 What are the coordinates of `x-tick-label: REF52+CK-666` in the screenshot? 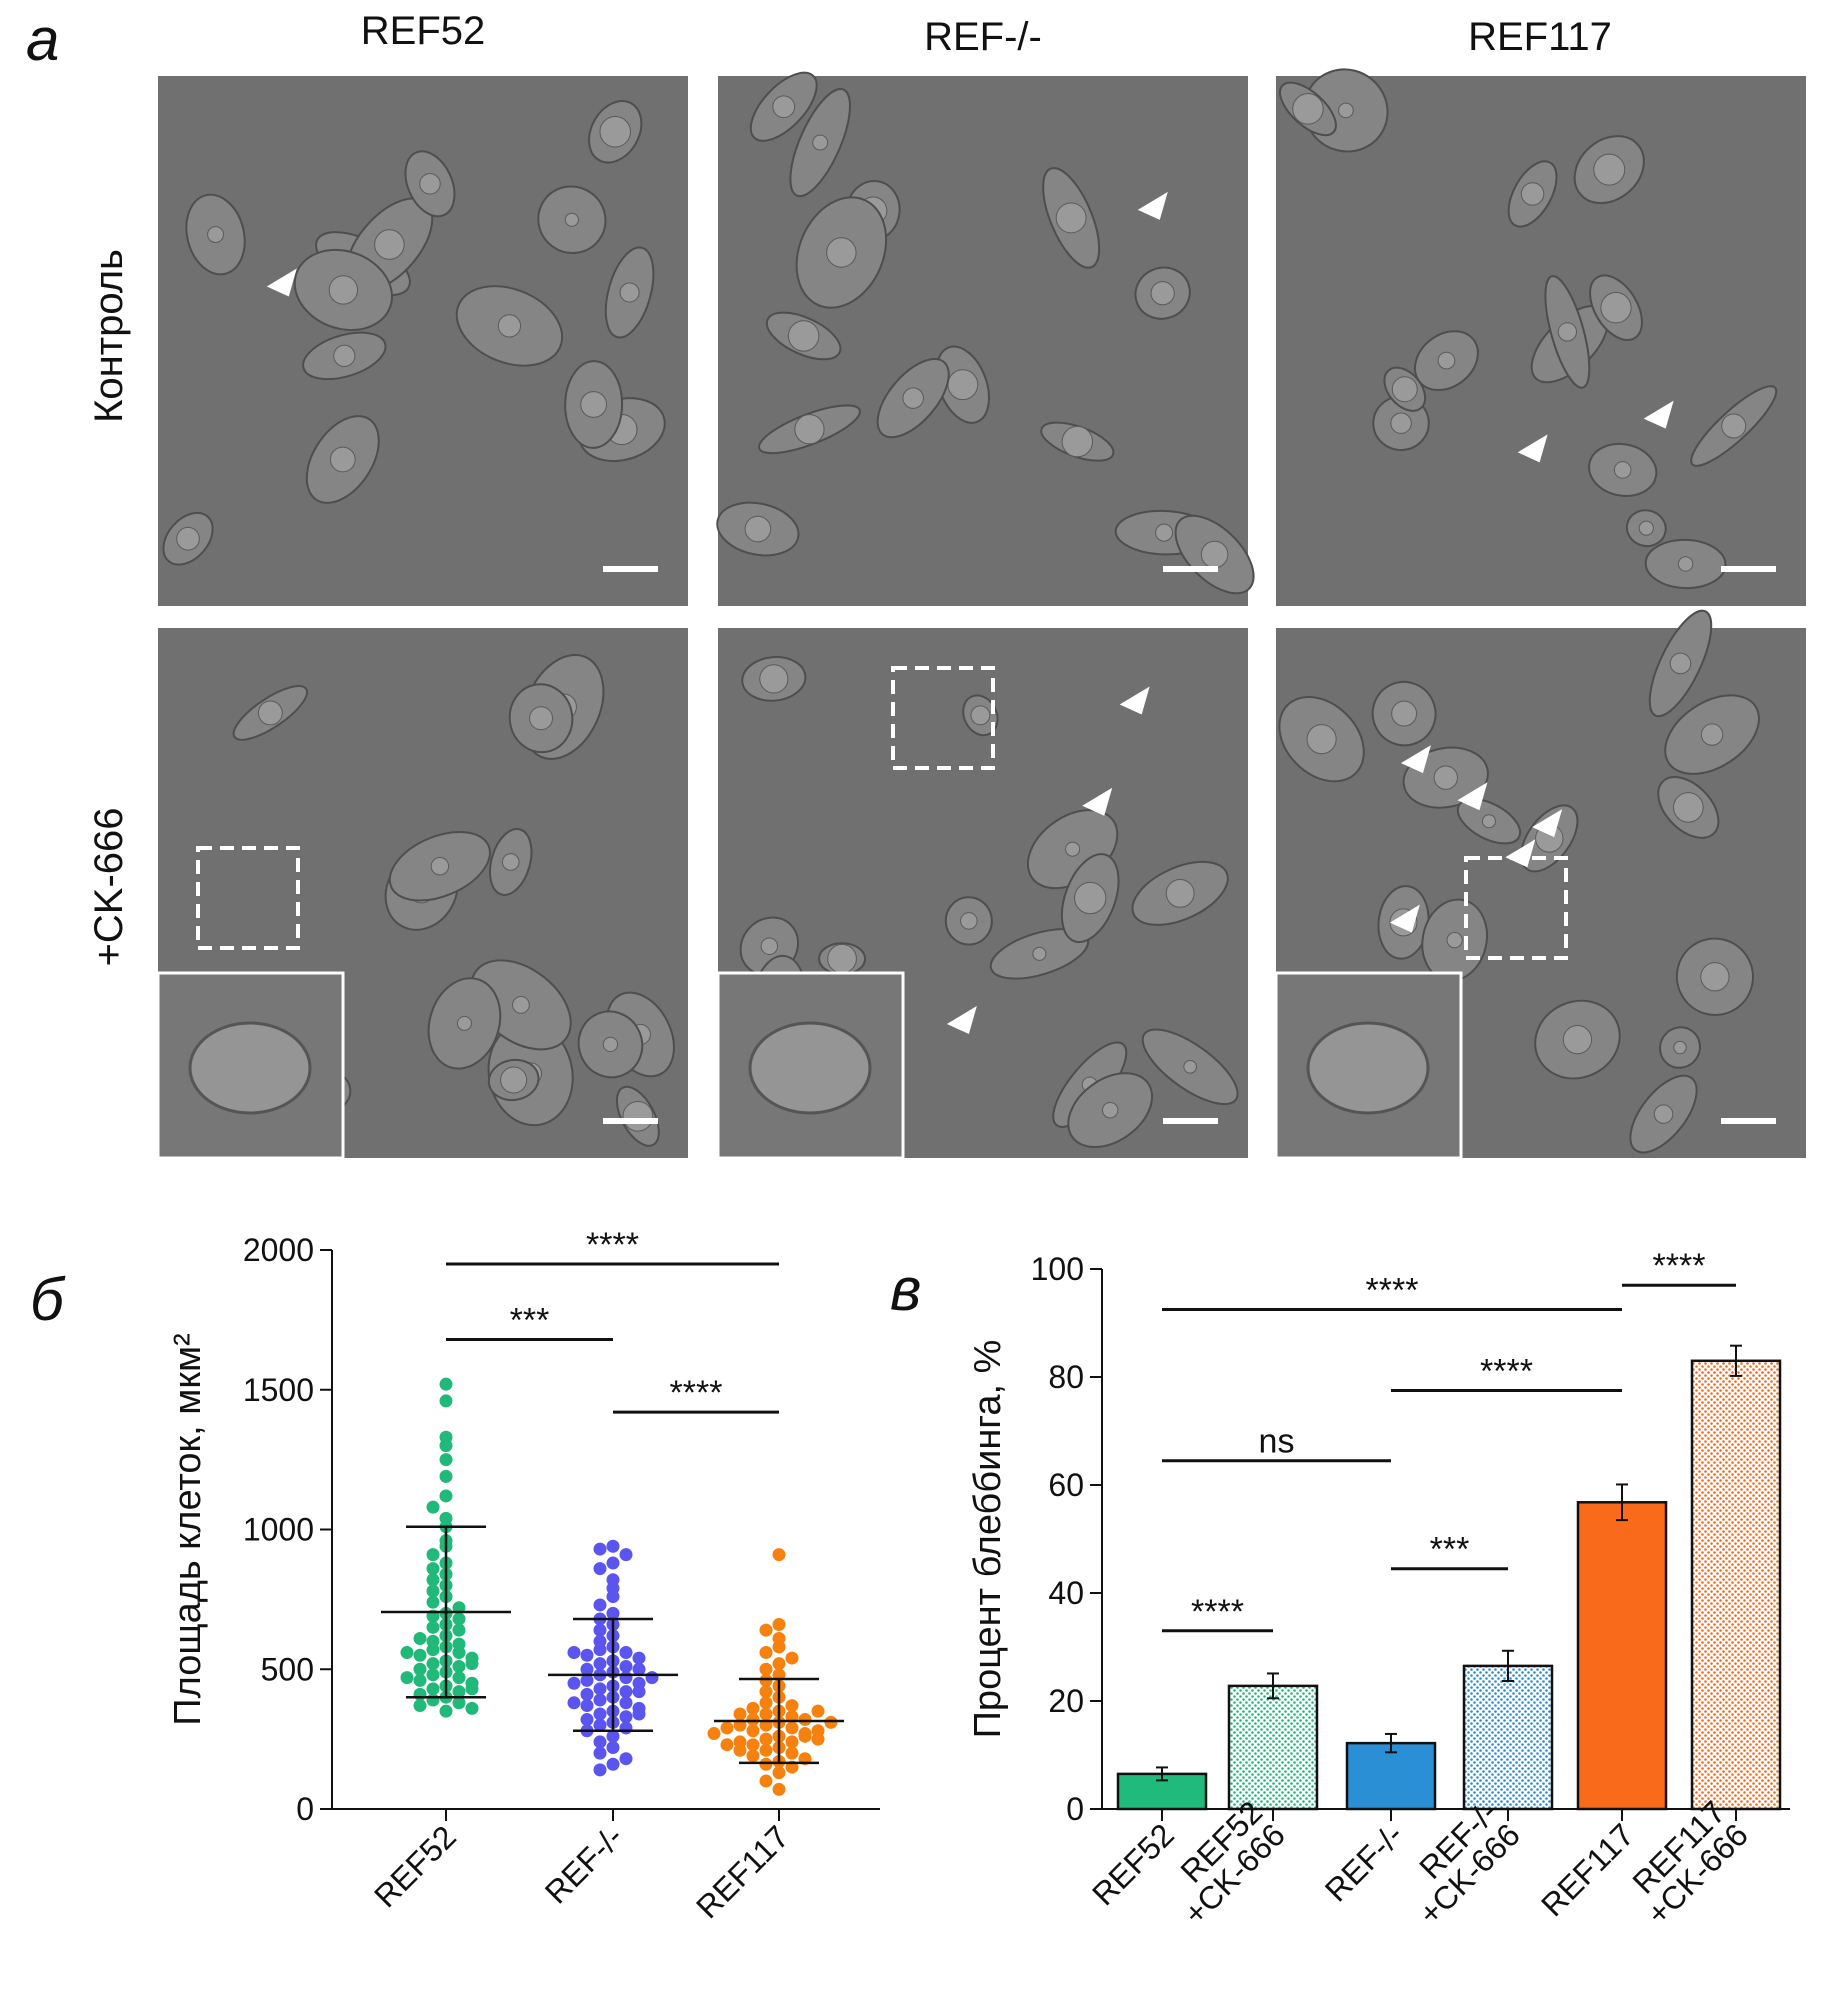 It's located at (1223, 1863).